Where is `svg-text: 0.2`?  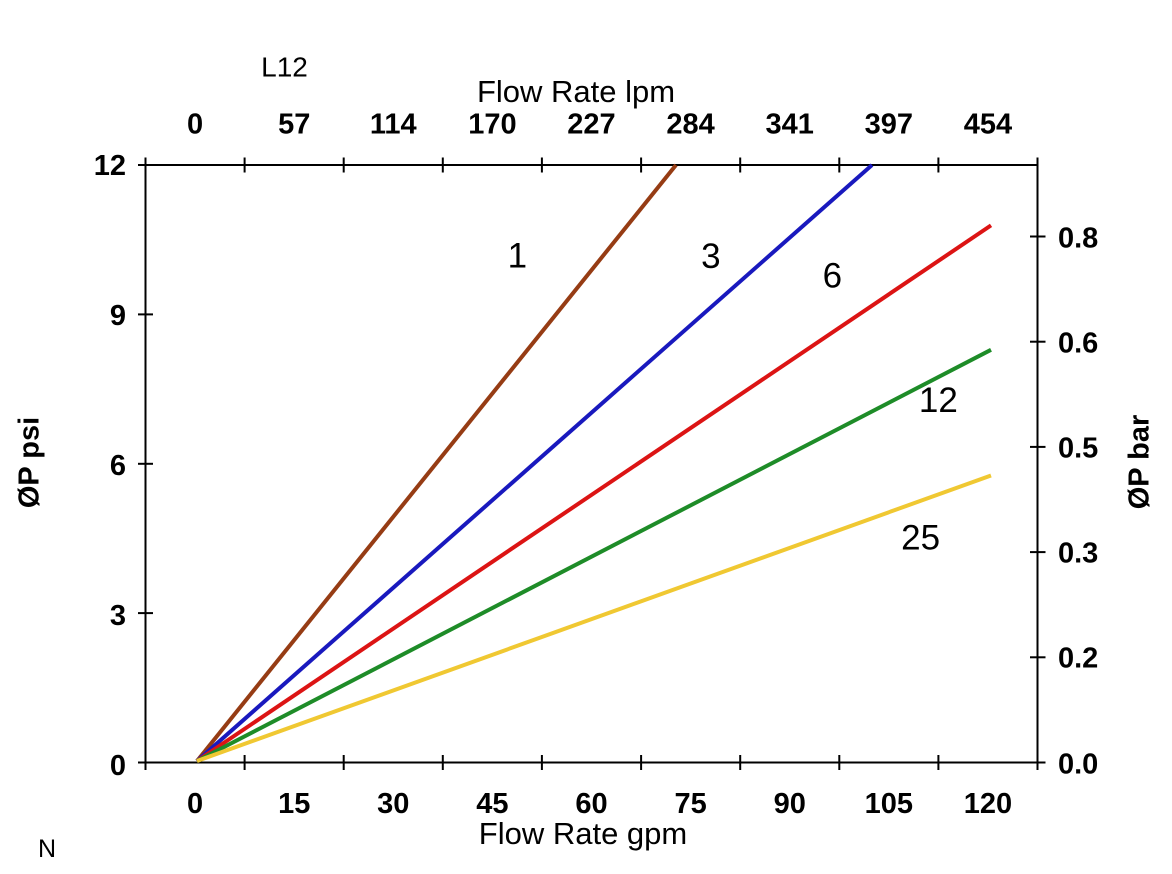 svg-text: 0.2 is located at coordinates (1078, 659).